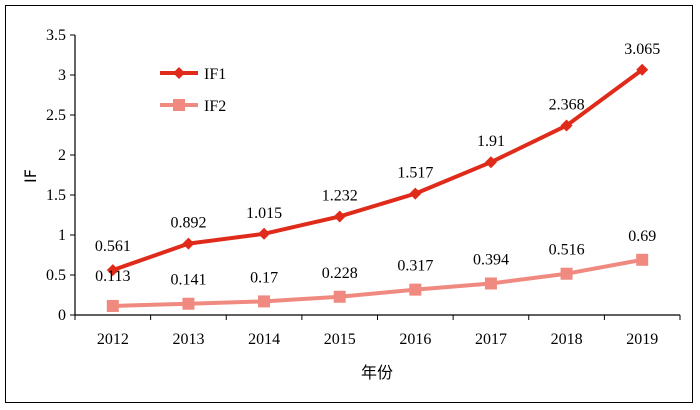  Describe the element at coordinates (415, 266) in the screenshot. I see `data-label-if2: 0.317` at that location.